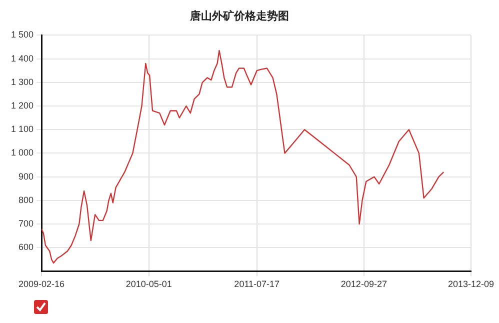 The image size is (499, 323). What do you see at coordinates (22, 129) in the screenshot?
I see `y-tick-label: 1 100` at bounding box center [22, 129].